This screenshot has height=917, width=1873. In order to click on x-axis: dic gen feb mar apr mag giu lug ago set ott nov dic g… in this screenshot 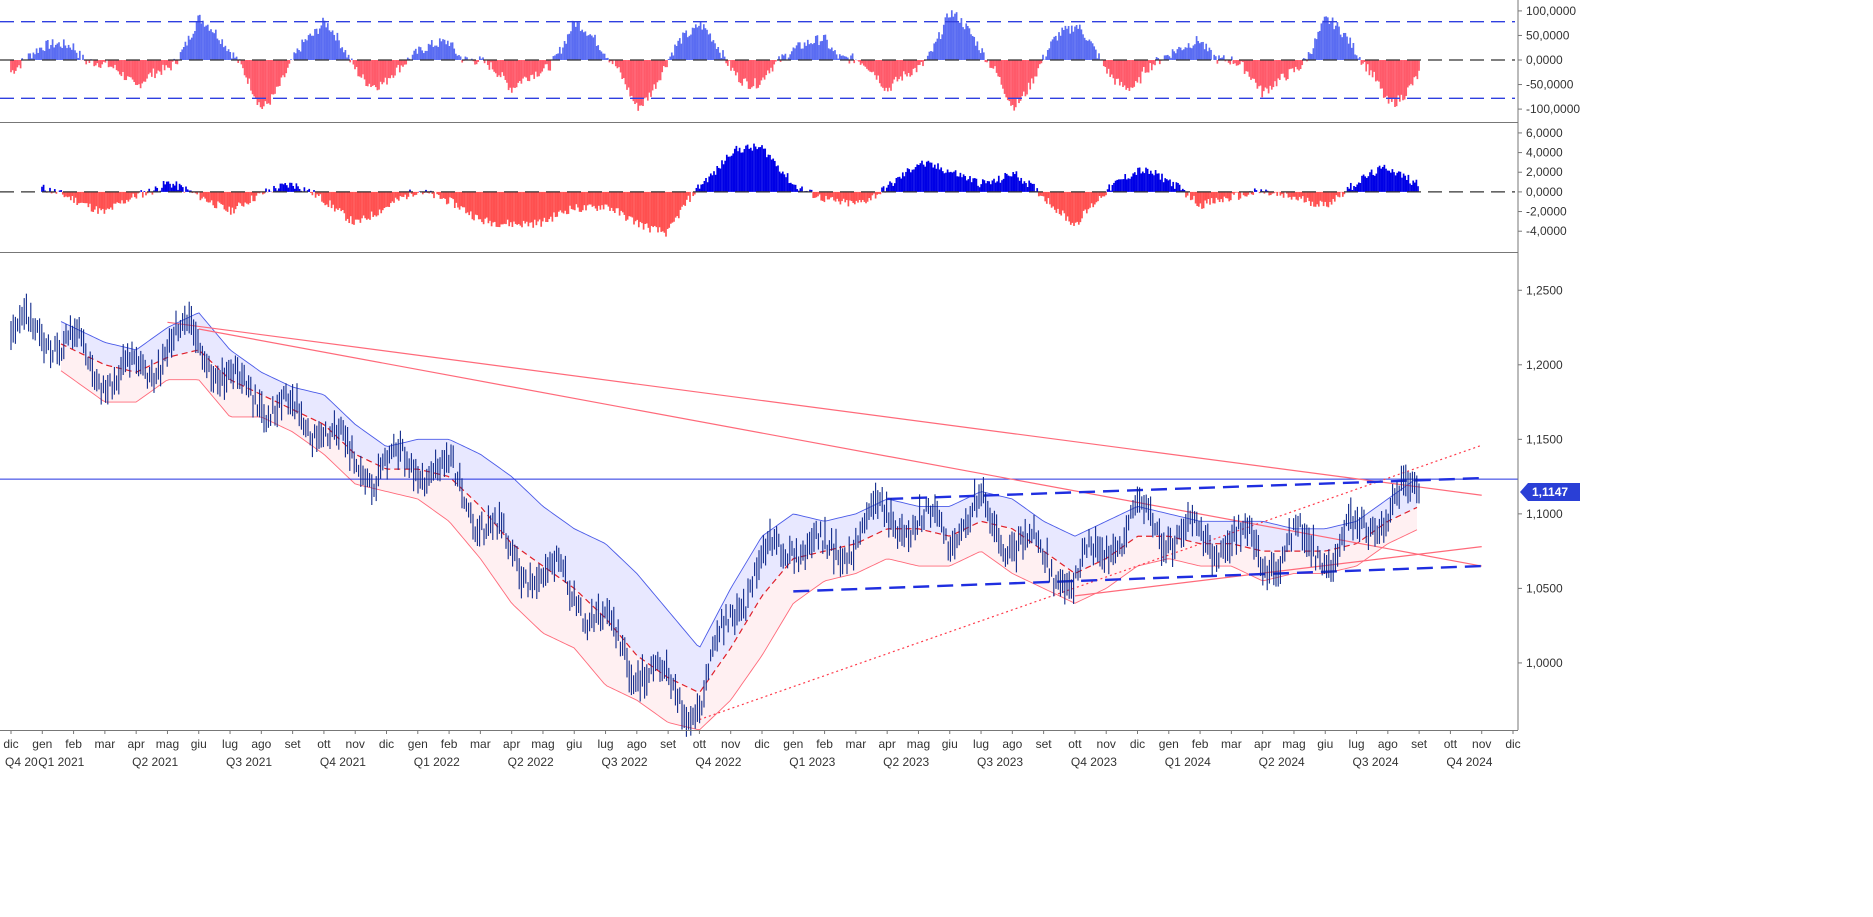, I will do `click(762, 749)`.